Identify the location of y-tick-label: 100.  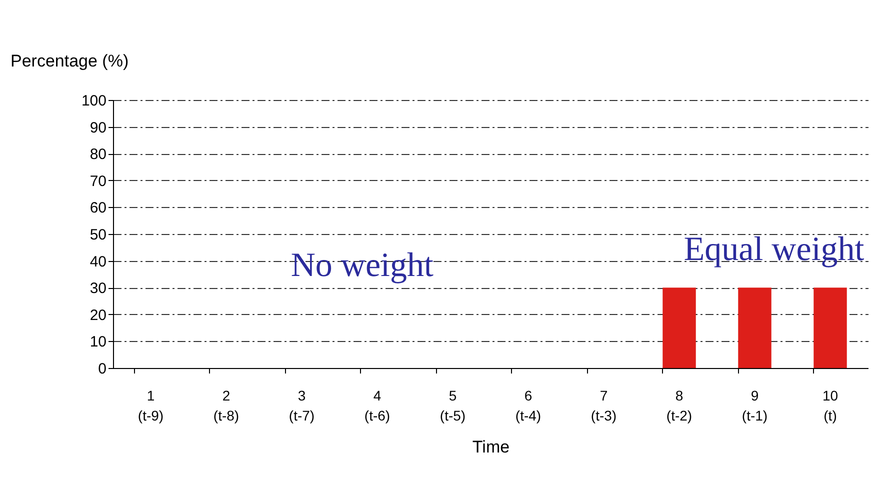
(93, 101).